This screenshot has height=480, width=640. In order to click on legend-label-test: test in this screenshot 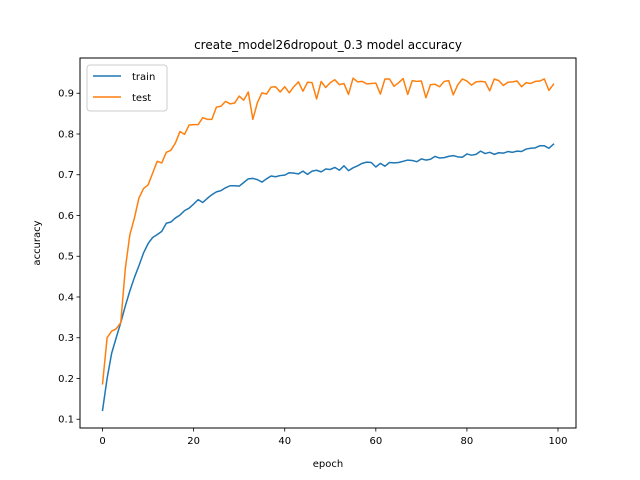, I will do `click(141, 98)`.